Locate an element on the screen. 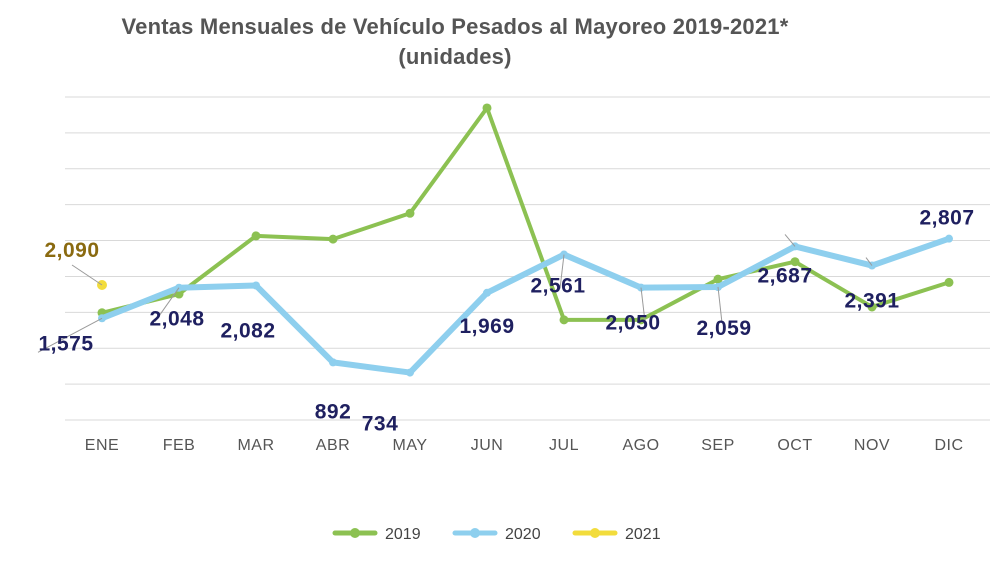  series-2020-data-label: 734 is located at coordinates (380, 424).